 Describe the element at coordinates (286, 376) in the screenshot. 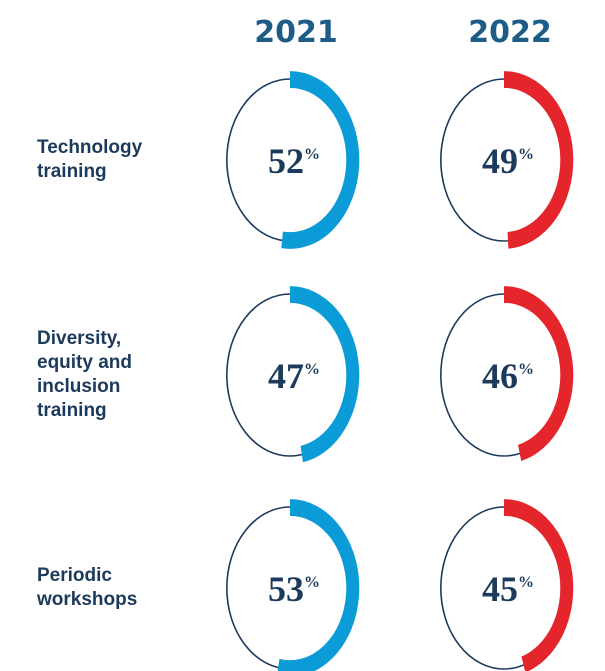

I see `value-number: 47` at that location.